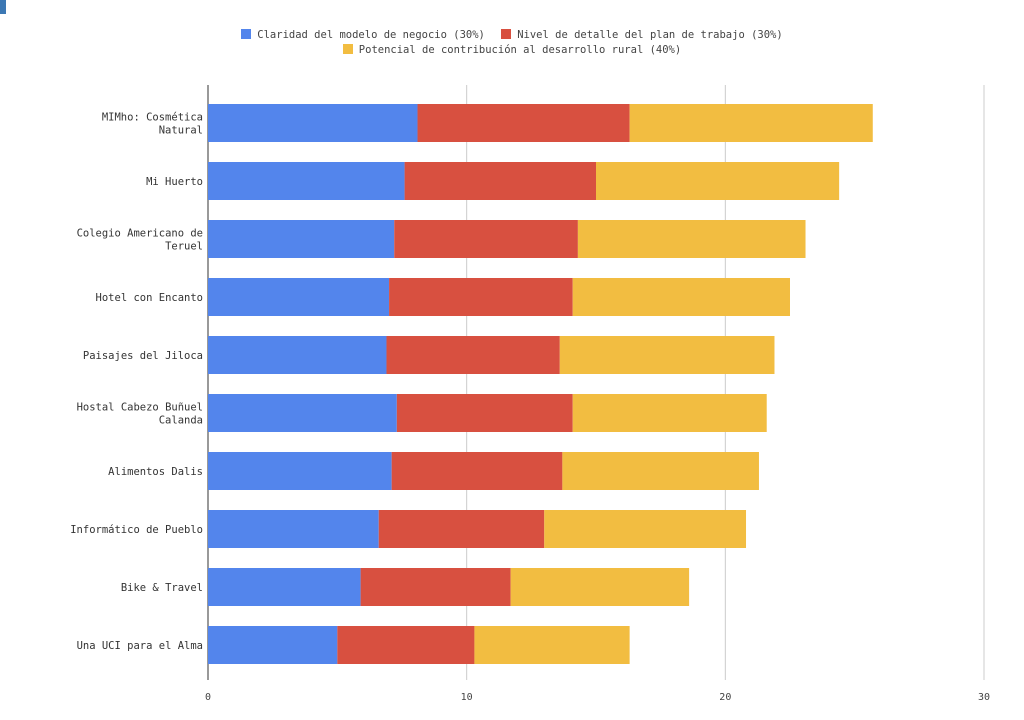  I want to click on category-label: Mi Huerto, so click(174, 182).